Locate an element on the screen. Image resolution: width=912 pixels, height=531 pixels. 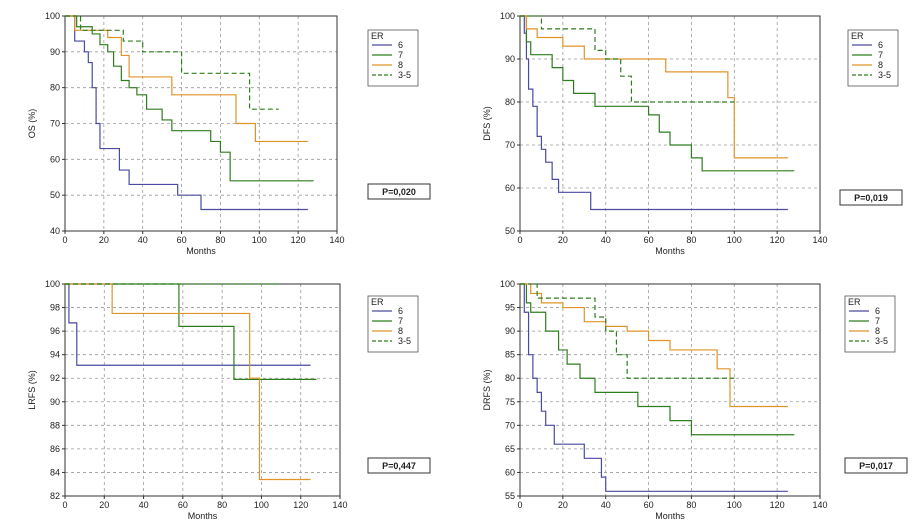
p-value-label: P=0,447 is located at coordinates (399, 466).